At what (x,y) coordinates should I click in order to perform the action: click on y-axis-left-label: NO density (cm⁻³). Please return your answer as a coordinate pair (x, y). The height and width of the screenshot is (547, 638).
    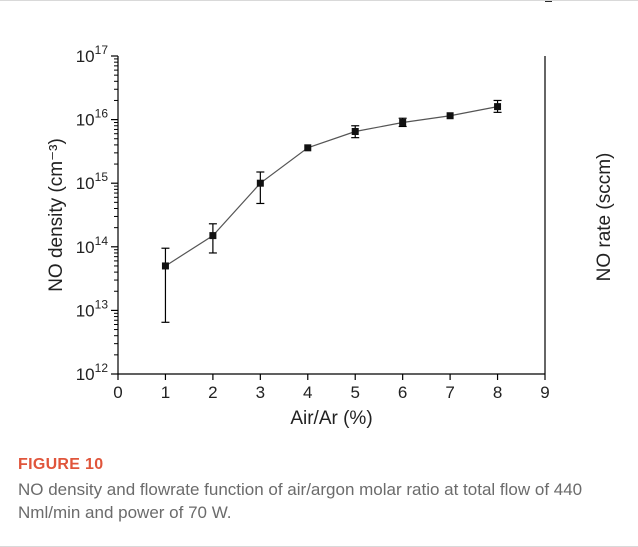
    Looking at the image, I should click on (56, 215).